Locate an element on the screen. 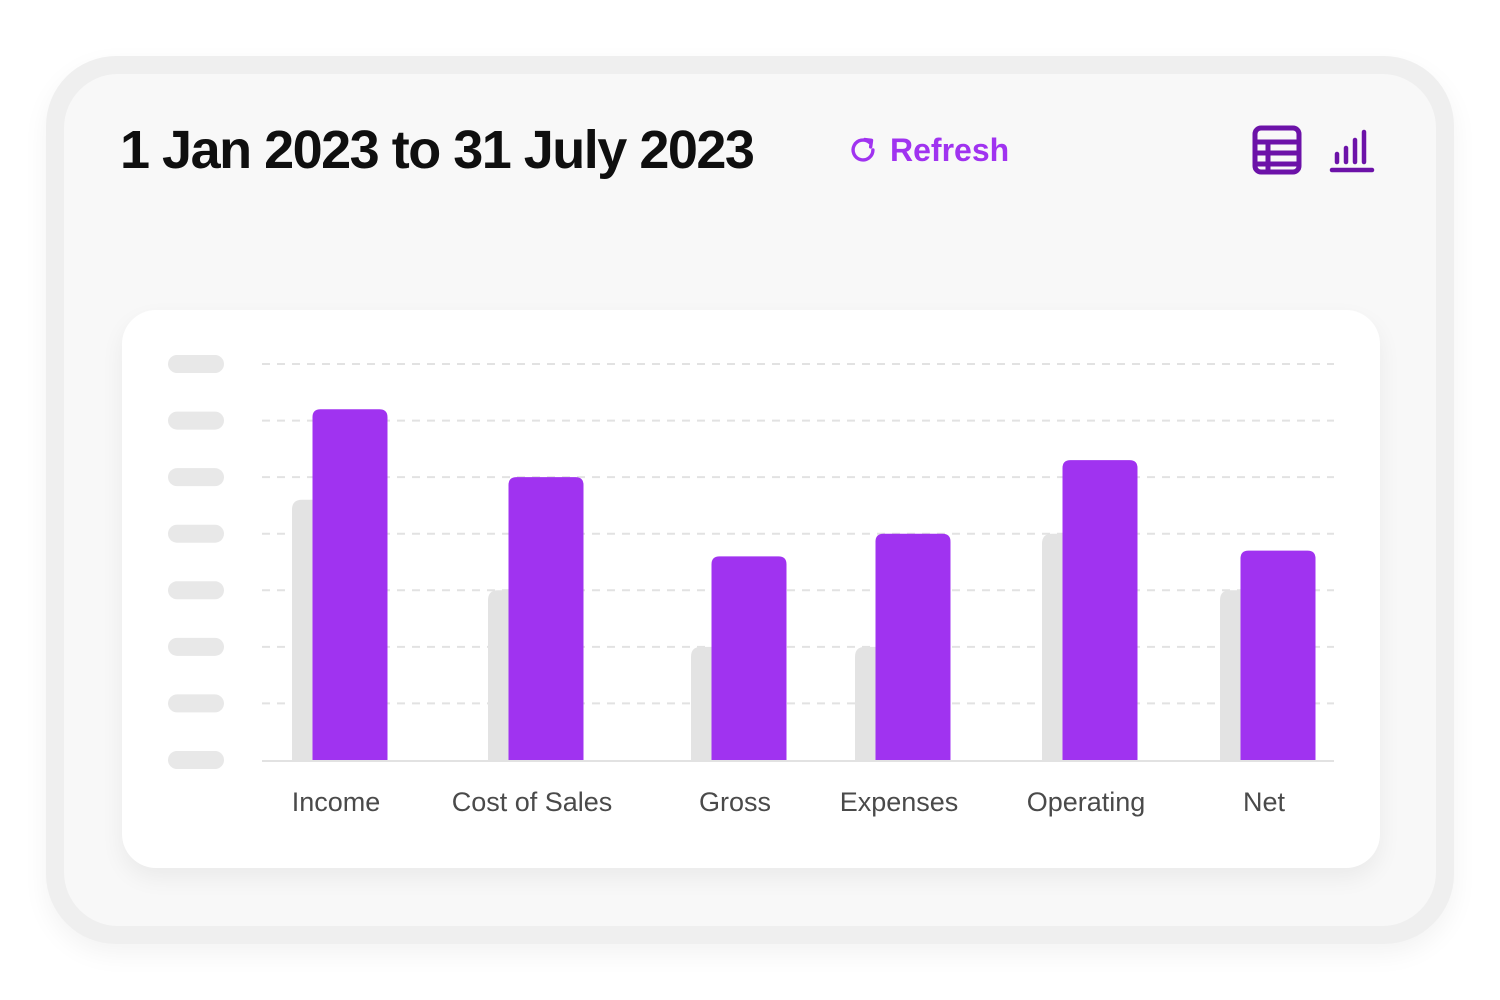 The height and width of the screenshot is (1000, 1500). chart-view-button is located at coordinates (1352, 150).